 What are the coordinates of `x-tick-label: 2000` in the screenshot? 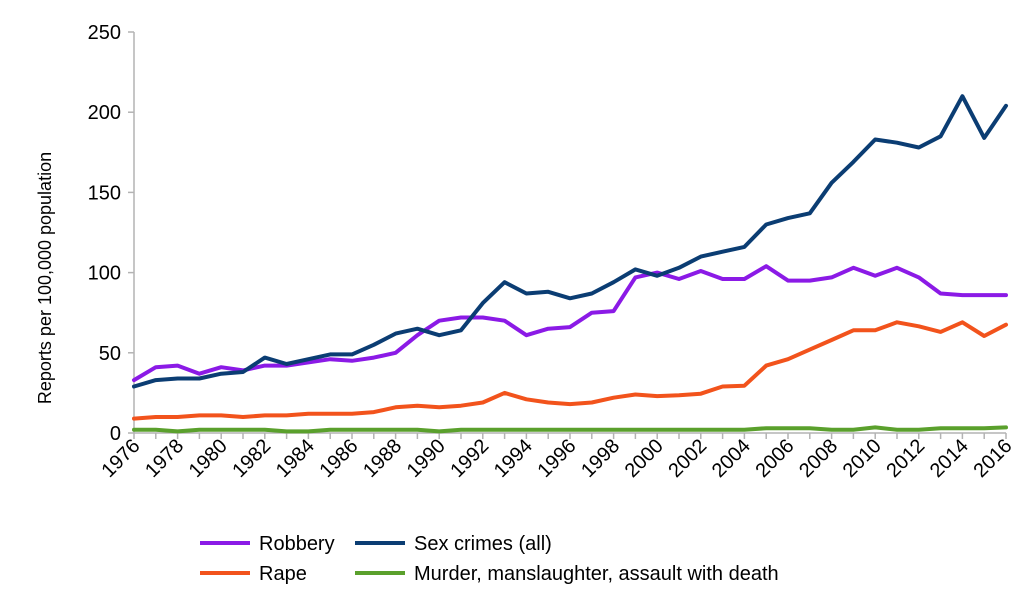 It's located at (644, 458).